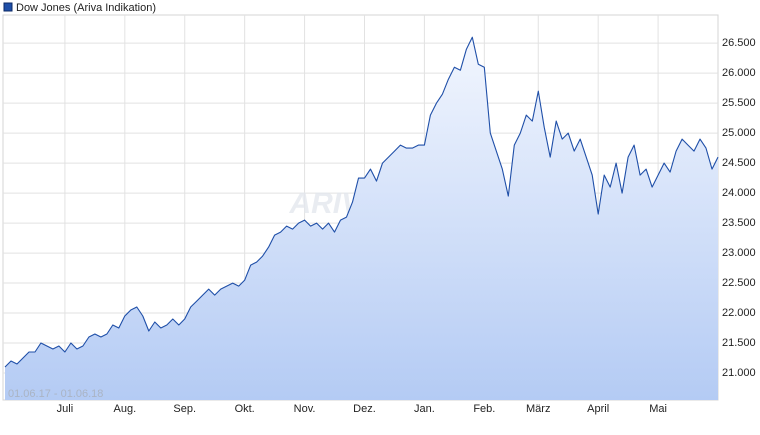 The image size is (760, 435). Describe the element at coordinates (8, 7) in the screenshot. I see `legend-swatch` at that location.